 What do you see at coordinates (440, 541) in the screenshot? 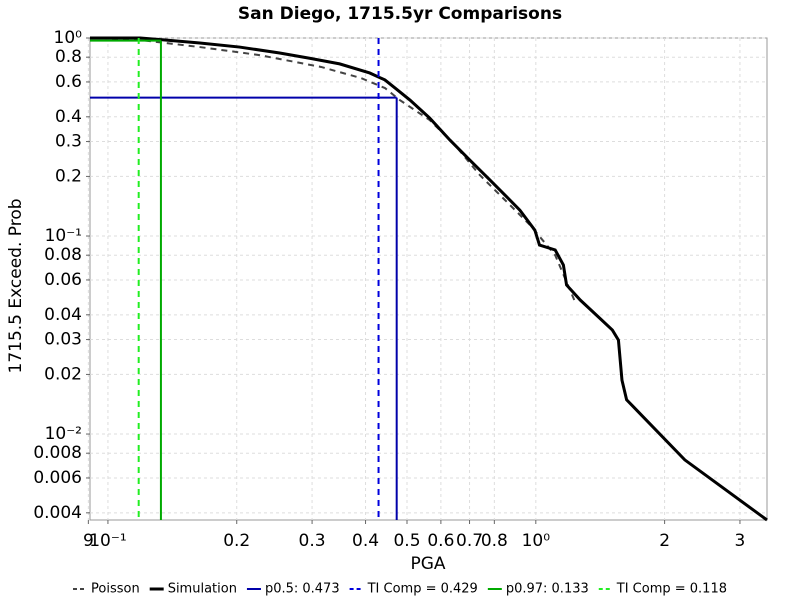
I see `x-tick-label: 0.6` at bounding box center [440, 541].